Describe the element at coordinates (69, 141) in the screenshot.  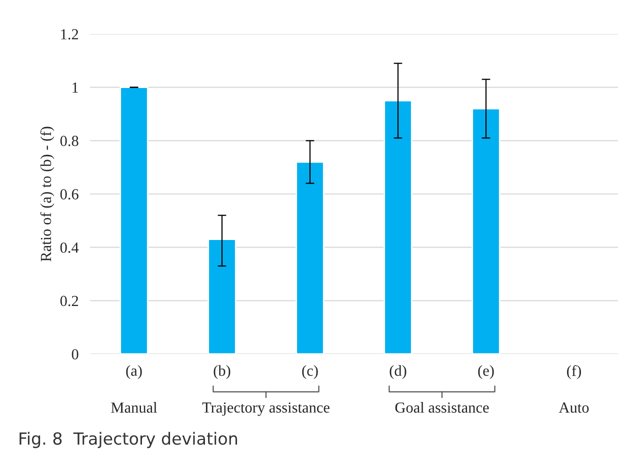
I see `y-tick-label: 0.8` at that location.